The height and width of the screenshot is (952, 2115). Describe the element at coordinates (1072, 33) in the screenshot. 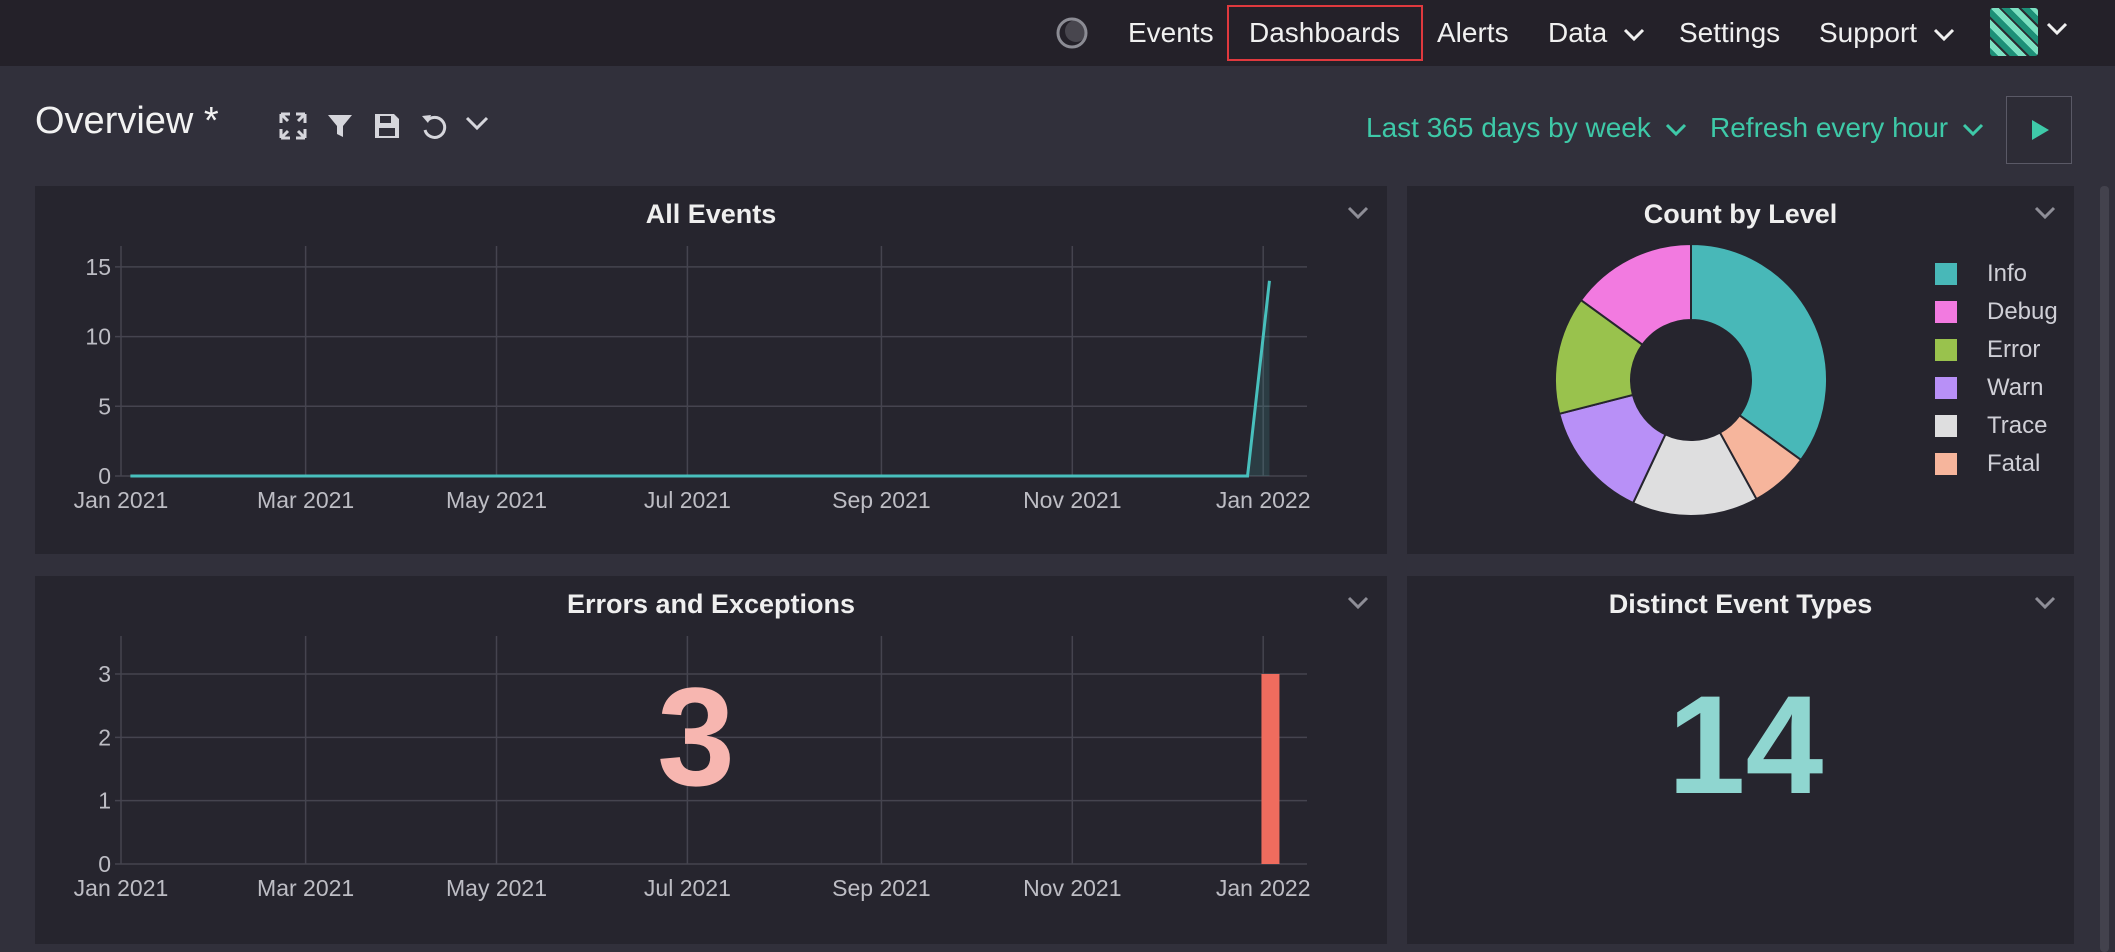

I see `moon-icon` at that location.